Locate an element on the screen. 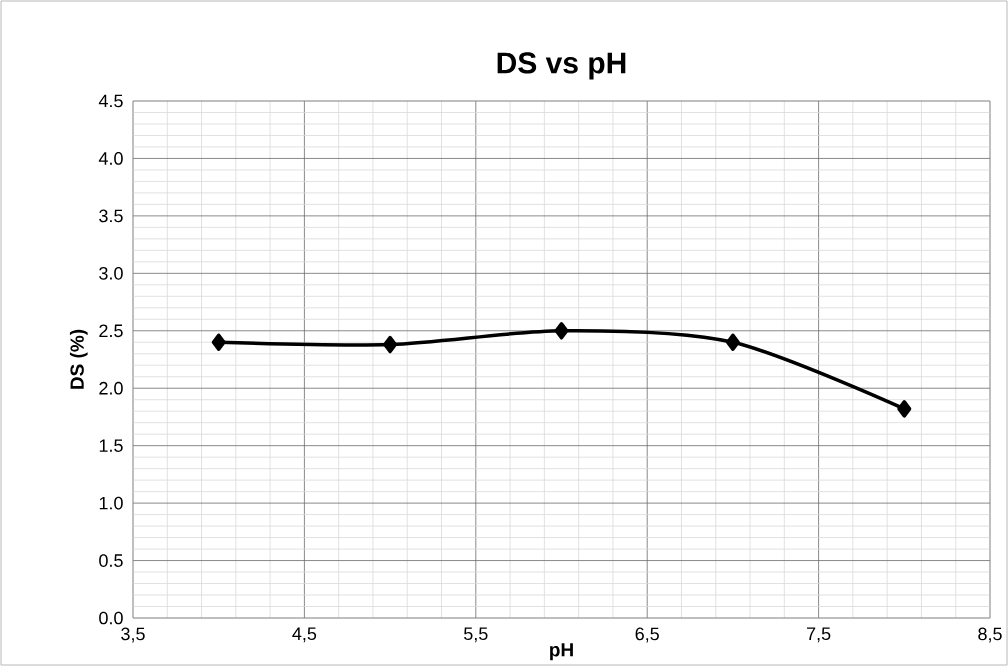 The height and width of the screenshot is (666, 1008). x-tick-label: 5,5 is located at coordinates (476, 635).